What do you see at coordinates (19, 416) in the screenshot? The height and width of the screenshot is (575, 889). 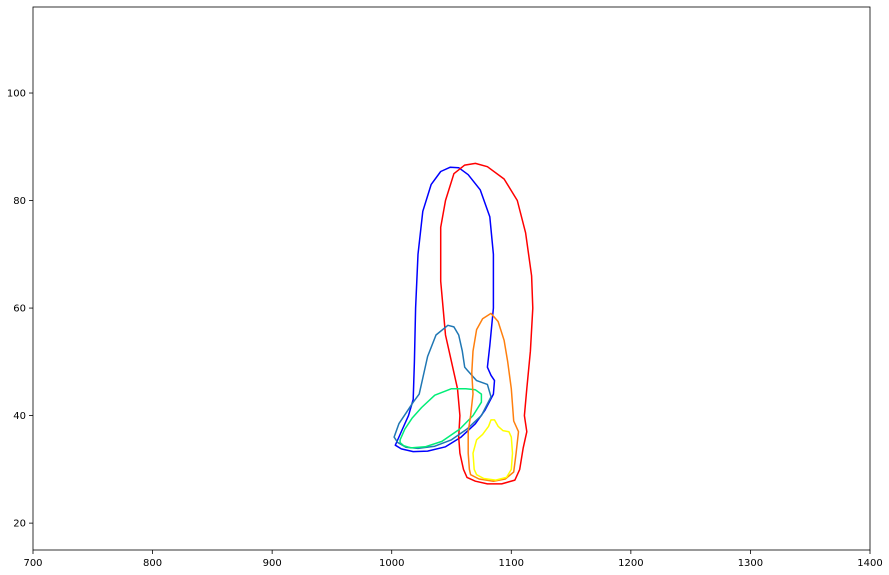 I see `y-tick-label: 40` at bounding box center [19, 416].